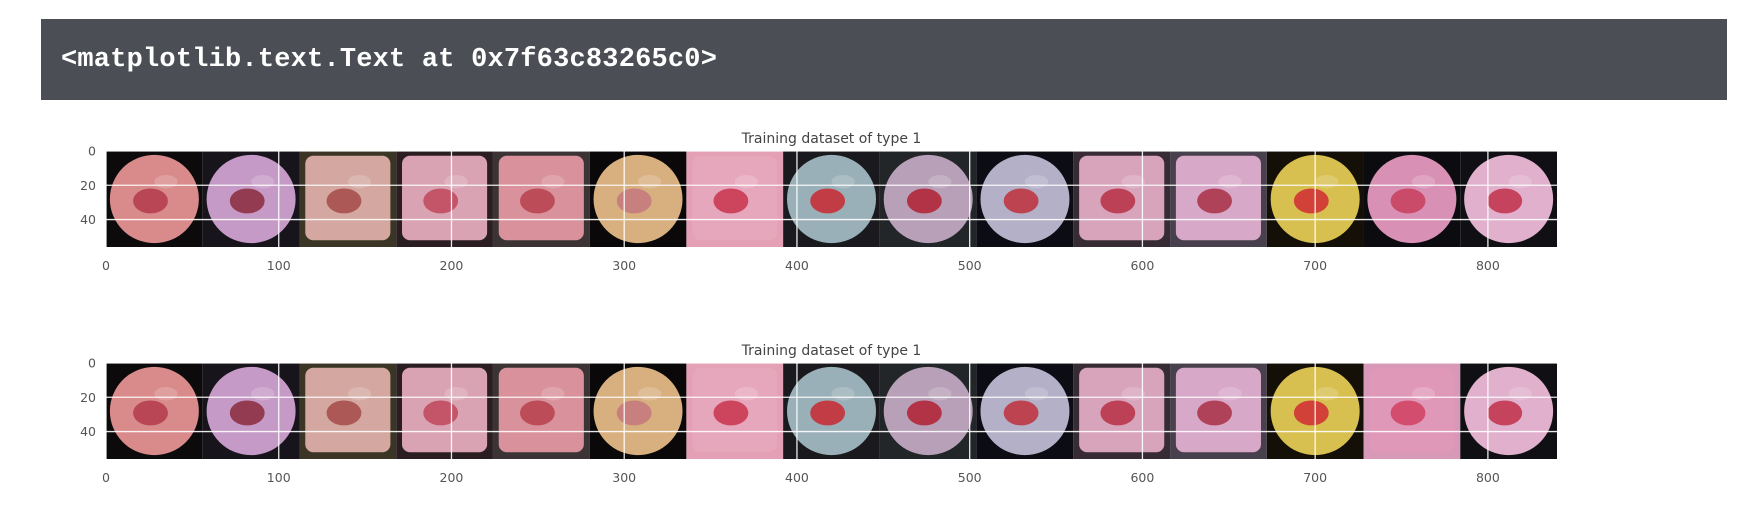  Describe the element at coordinates (389, 59) in the screenshot. I see `output-repr-text: <matplotlib.text.Text at 0x7f63c83265c0>` at that location.